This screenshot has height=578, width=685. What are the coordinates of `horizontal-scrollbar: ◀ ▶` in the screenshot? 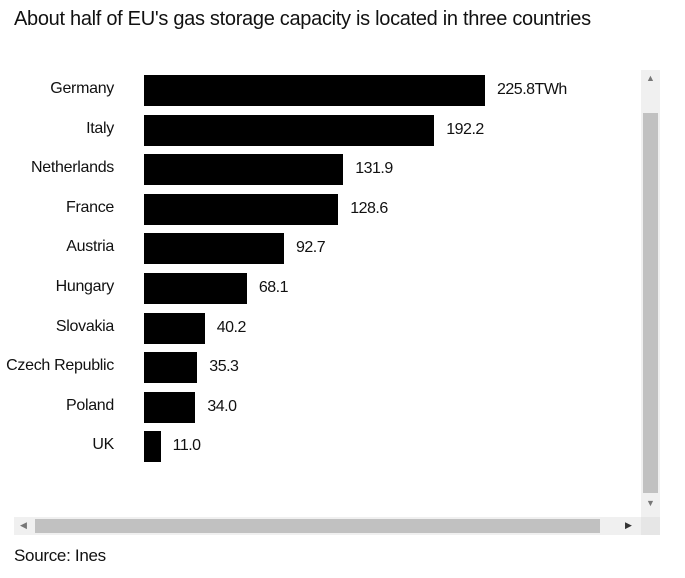 It's located at (327, 526).